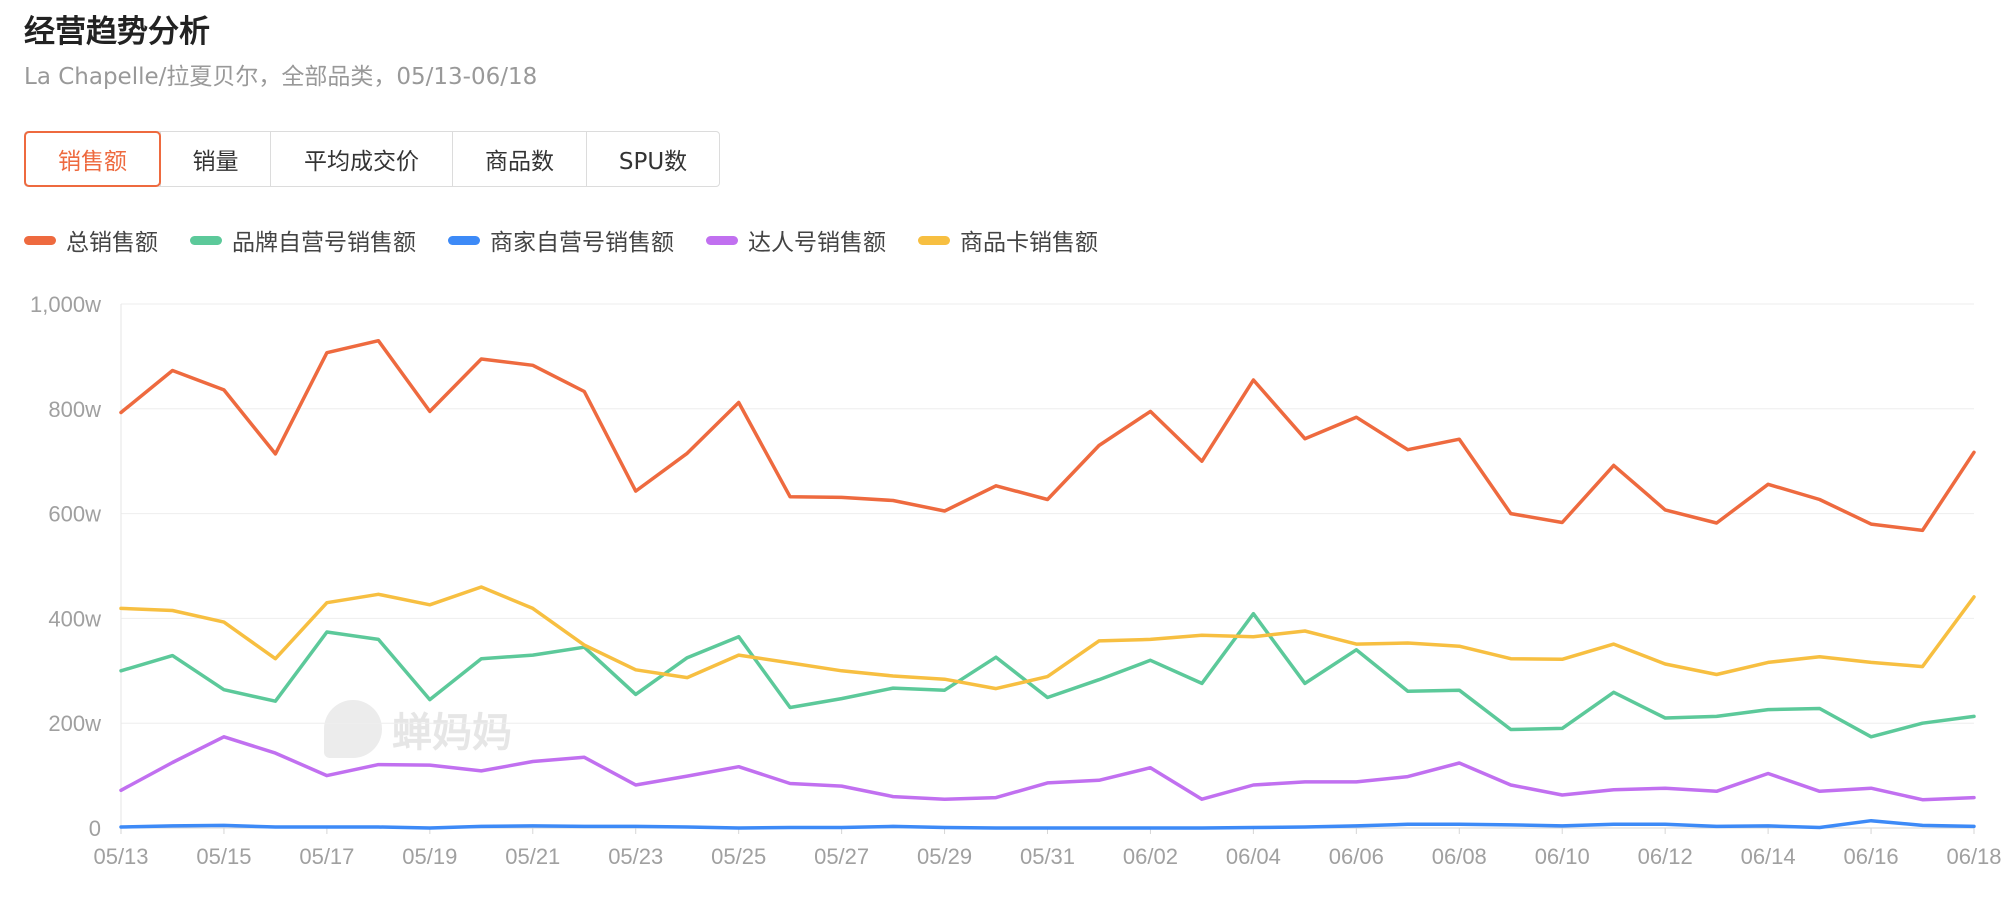 The width and height of the screenshot is (2016, 904). Describe the element at coordinates (1562, 856) in the screenshot. I see `x-tick-label: 06/10` at that location.